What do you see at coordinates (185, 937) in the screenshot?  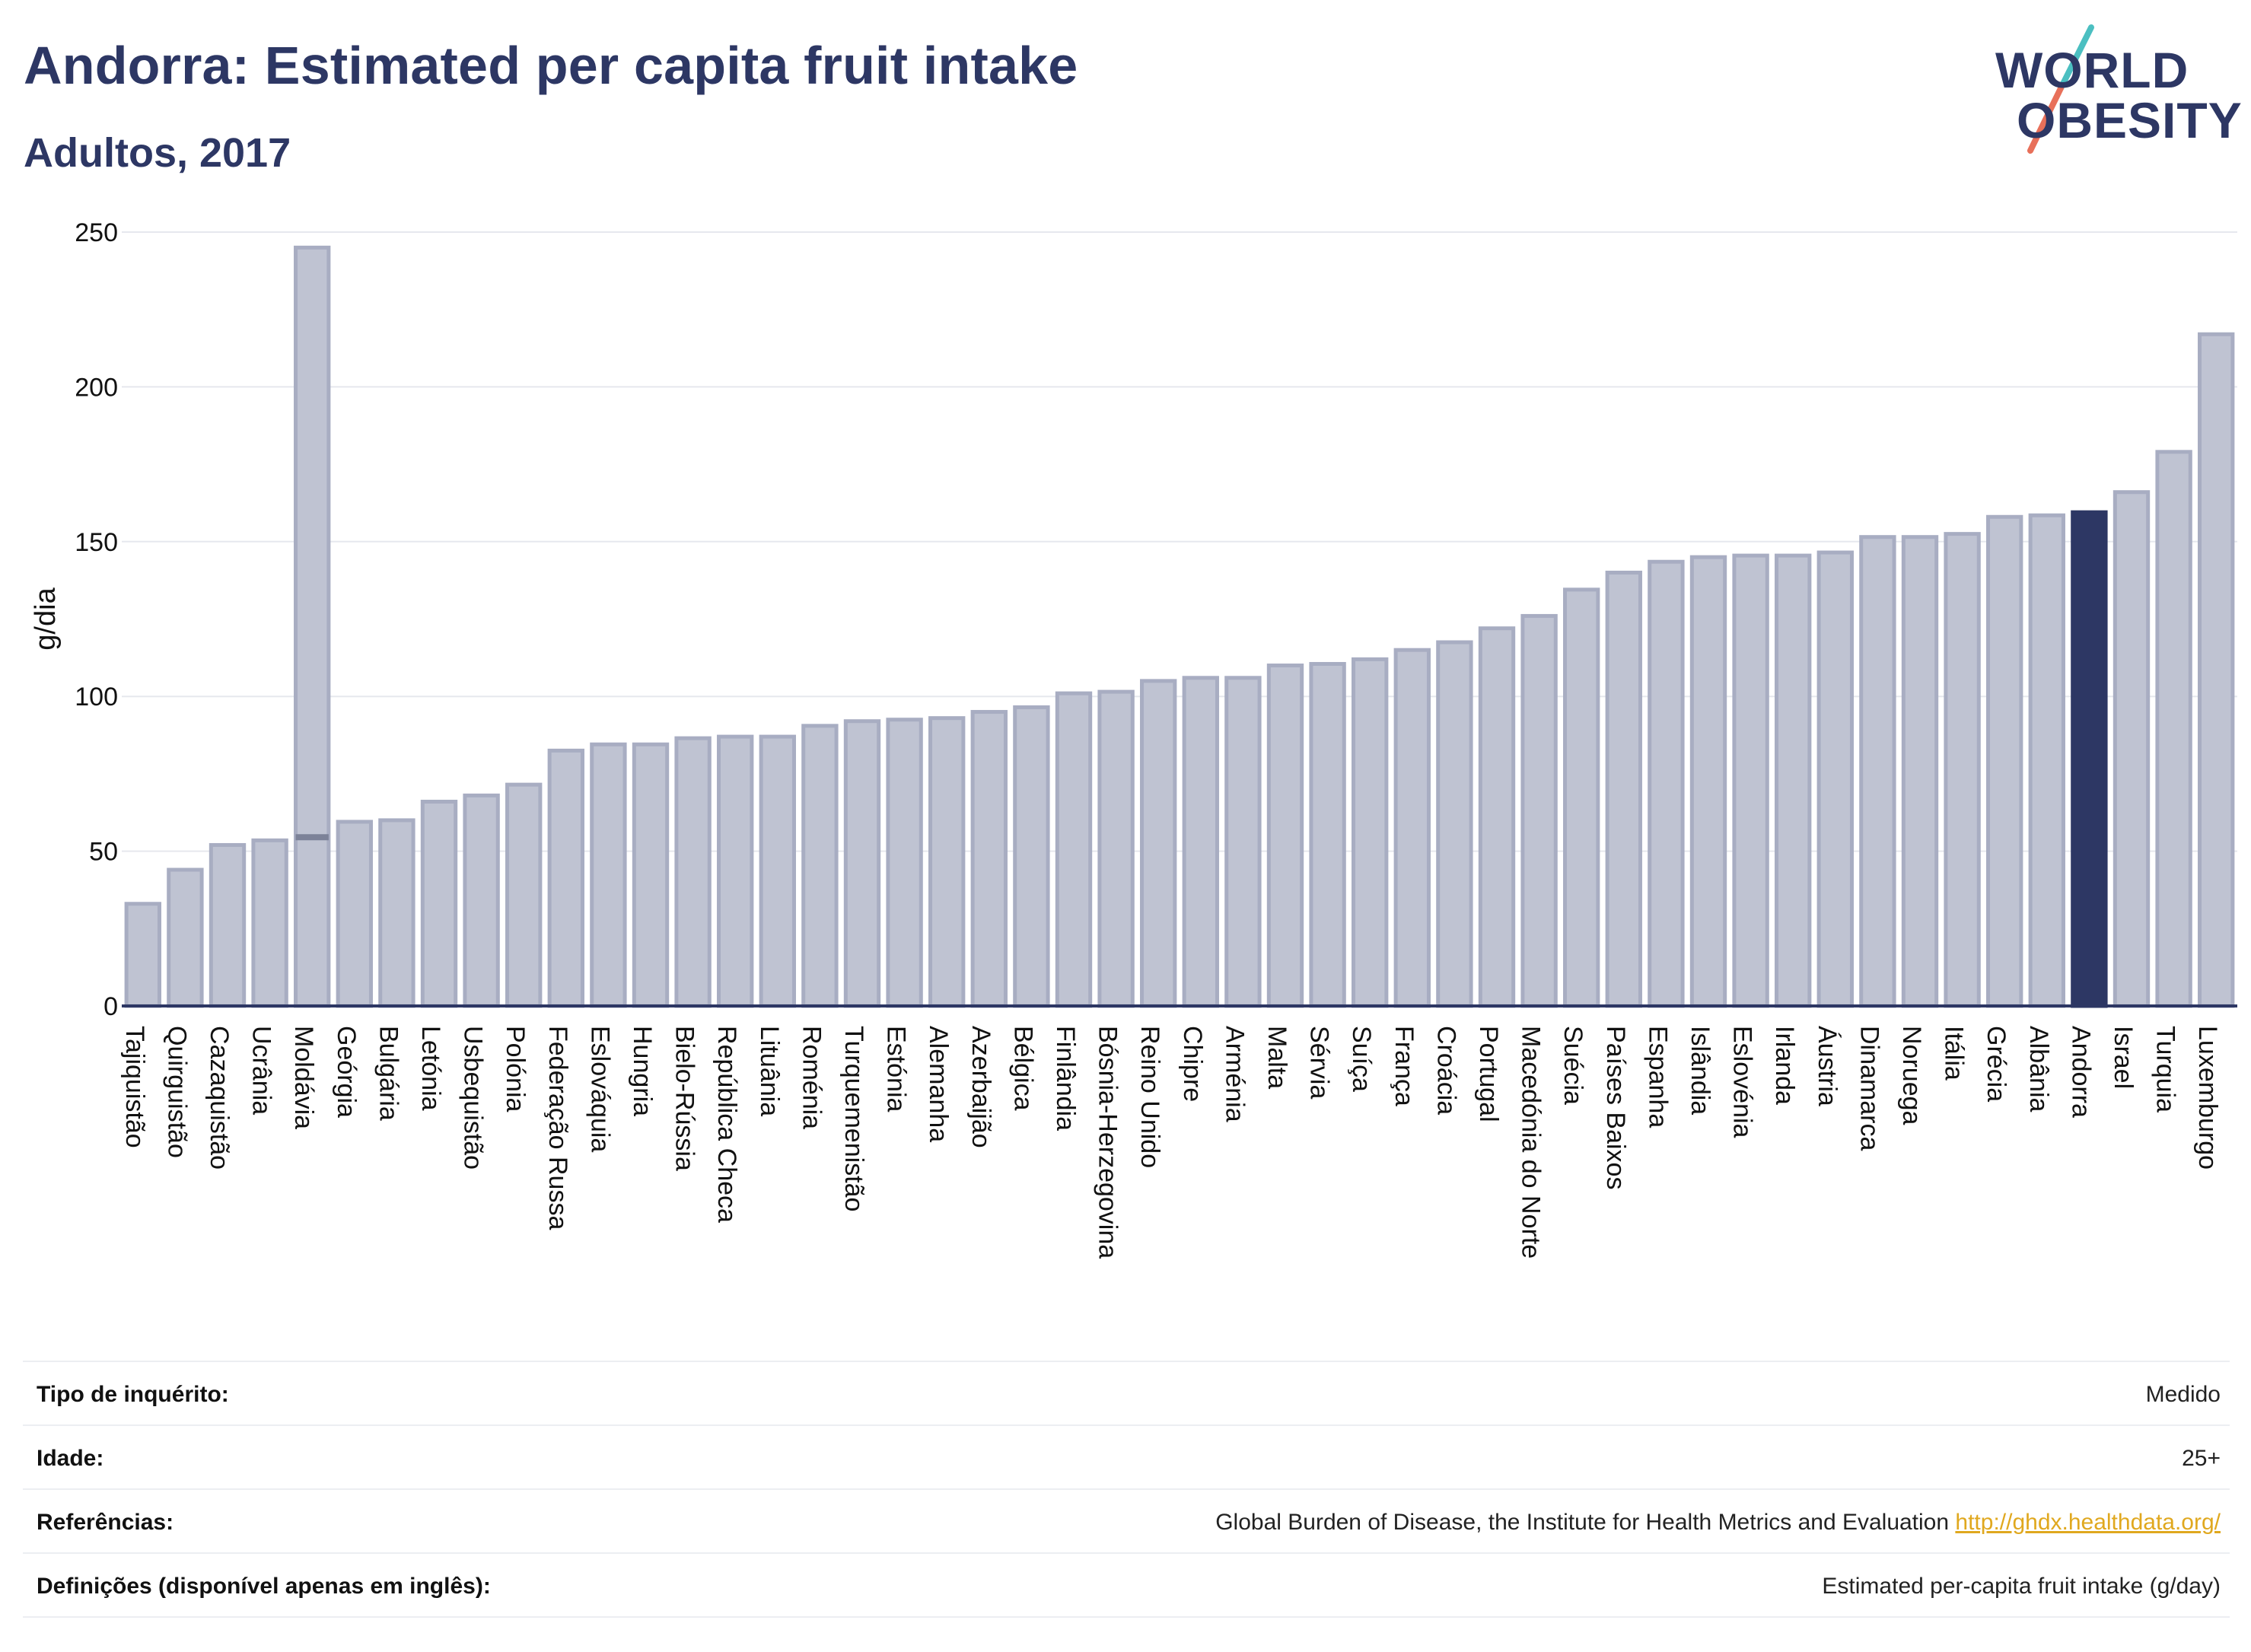 I see `bar-quirguistão` at bounding box center [185, 937].